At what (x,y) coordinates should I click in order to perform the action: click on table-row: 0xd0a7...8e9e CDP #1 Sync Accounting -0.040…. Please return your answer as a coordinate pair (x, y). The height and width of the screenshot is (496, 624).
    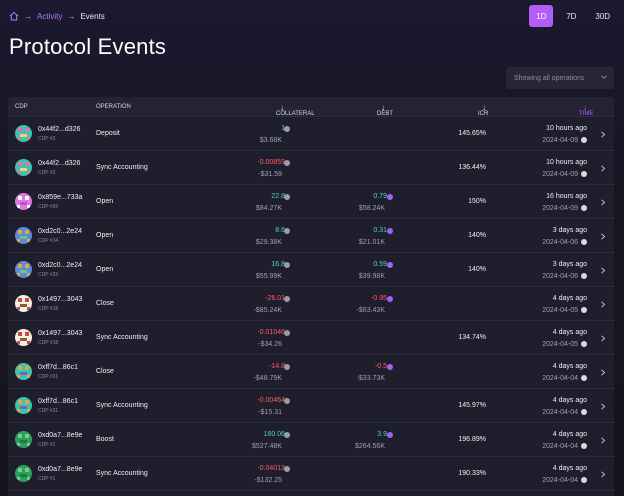
    Looking at the image, I should click on (311, 474).